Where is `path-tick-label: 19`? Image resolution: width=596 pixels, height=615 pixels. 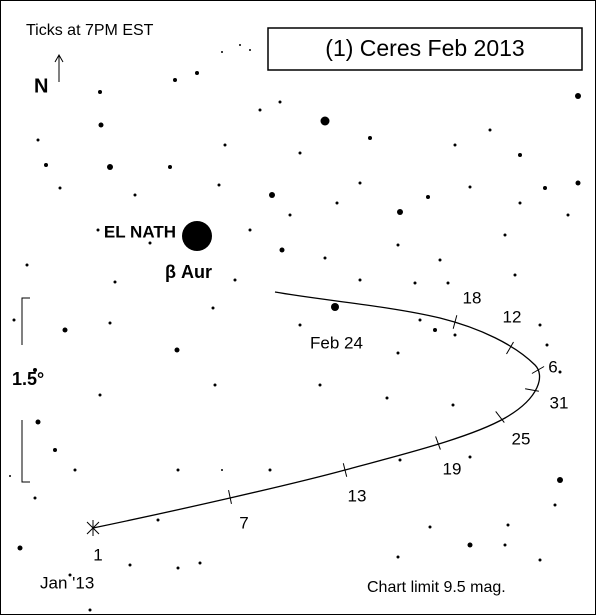
path-tick-label: 19 is located at coordinates (452, 468).